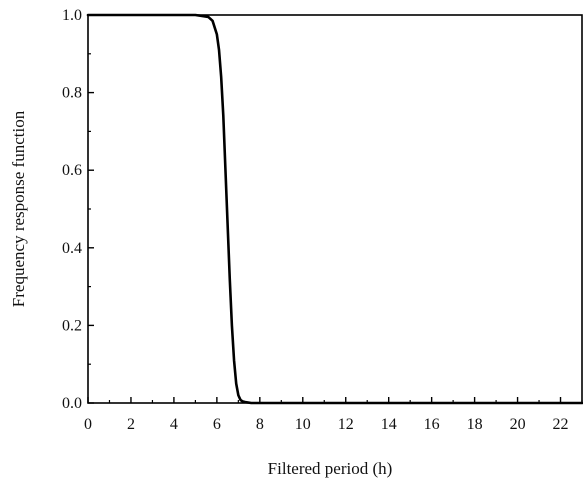 The width and height of the screenshot is (583, 482). I want to click on x-tick-label: 14, so click(389, 424).